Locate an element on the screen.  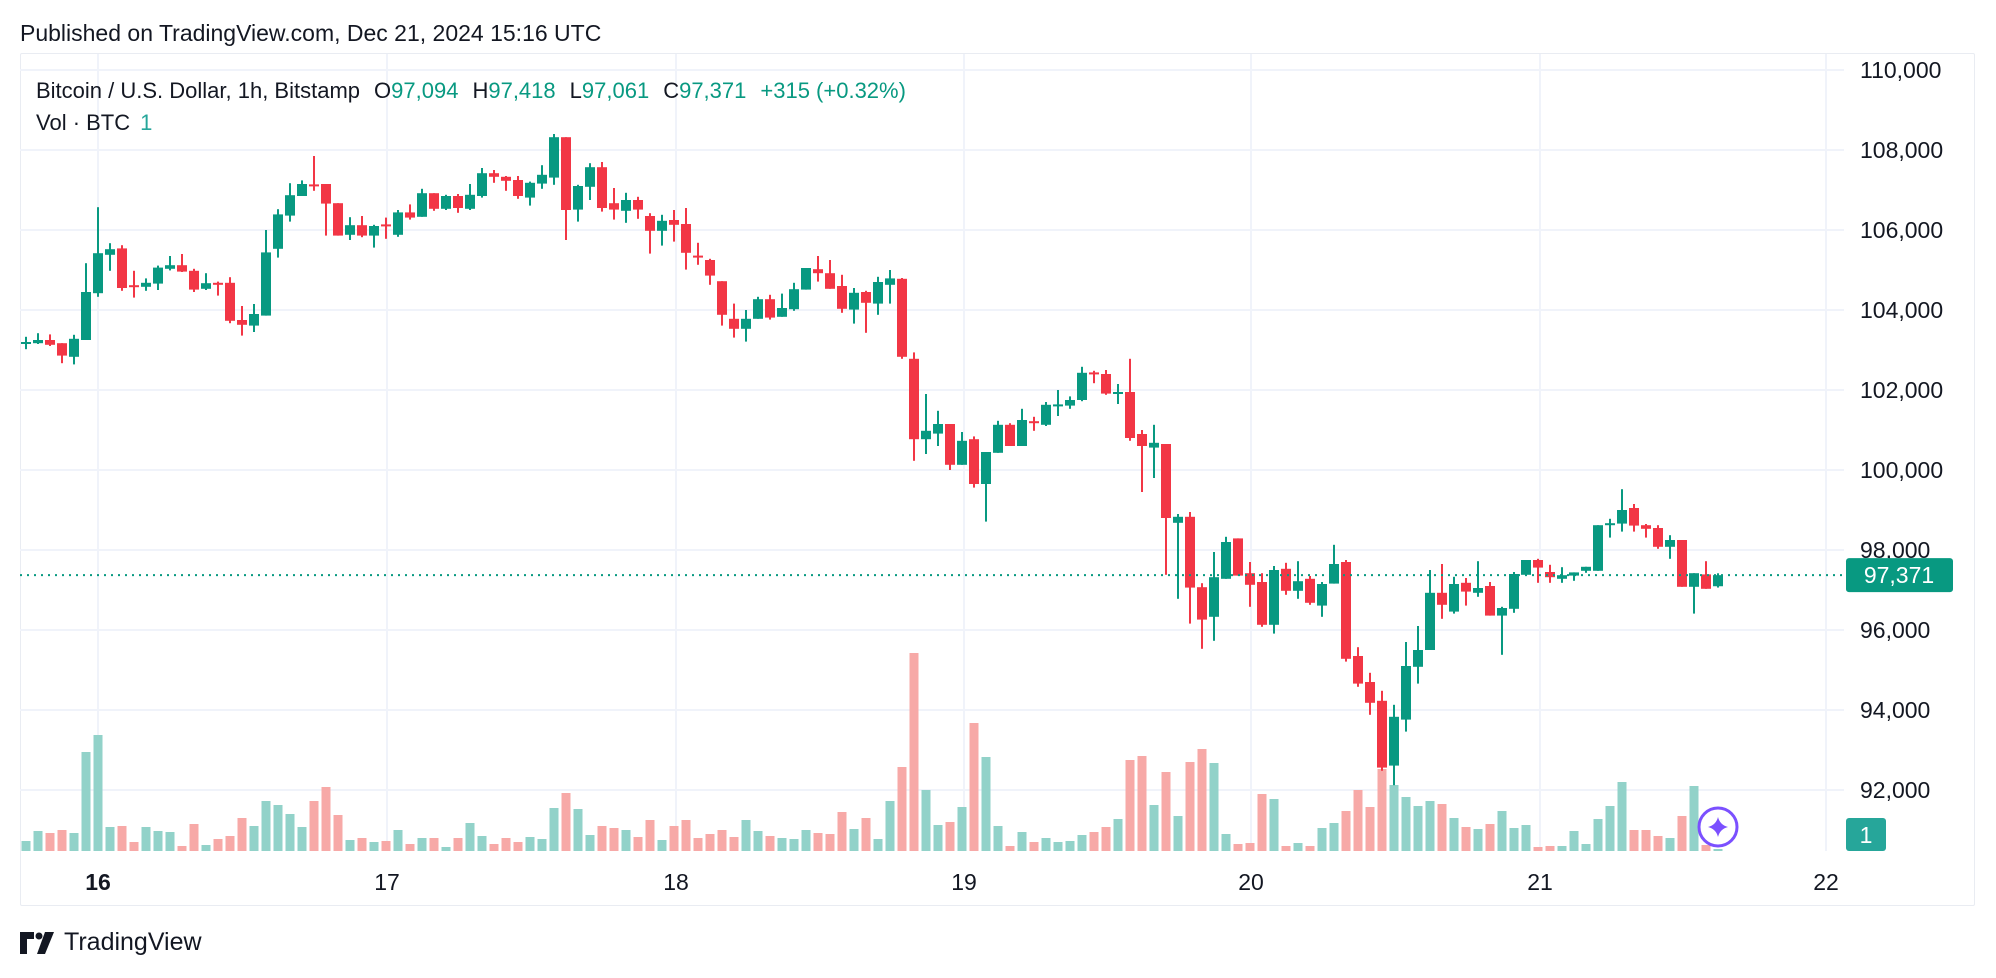
volume-value: 1 is located at coordinates (146, 122).